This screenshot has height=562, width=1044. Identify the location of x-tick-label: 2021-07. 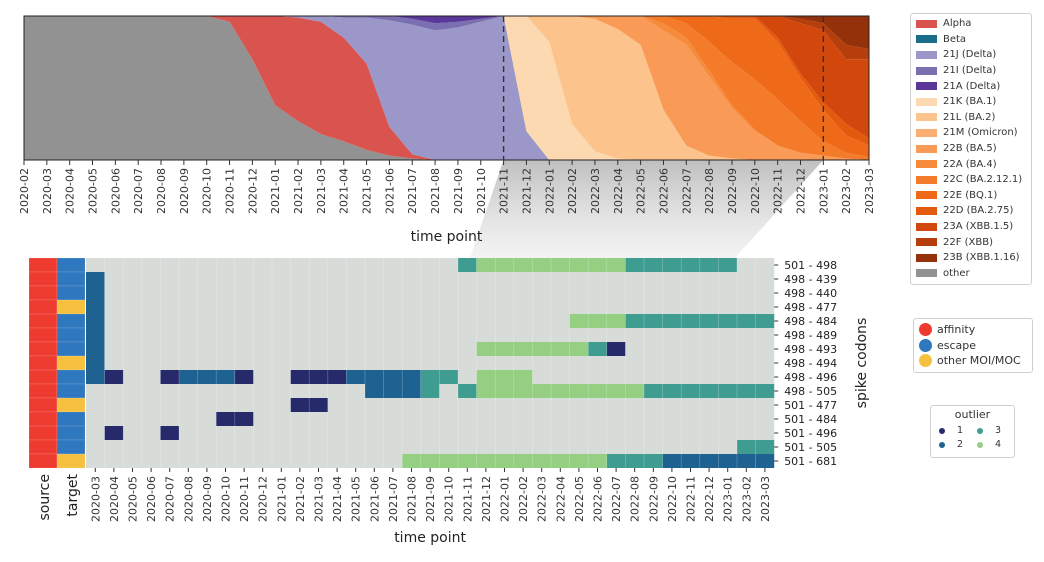
(412, 191).